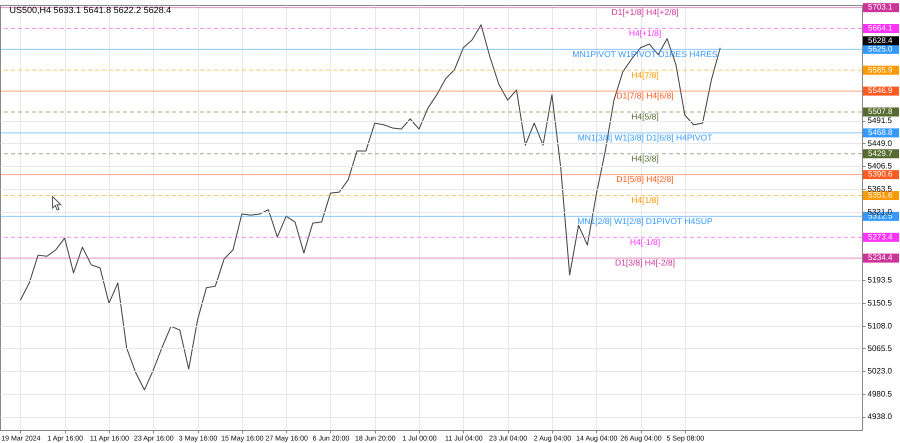 The image size is (900, 443). I want to click on annotation: H4[+1/8], so click(645, 33).